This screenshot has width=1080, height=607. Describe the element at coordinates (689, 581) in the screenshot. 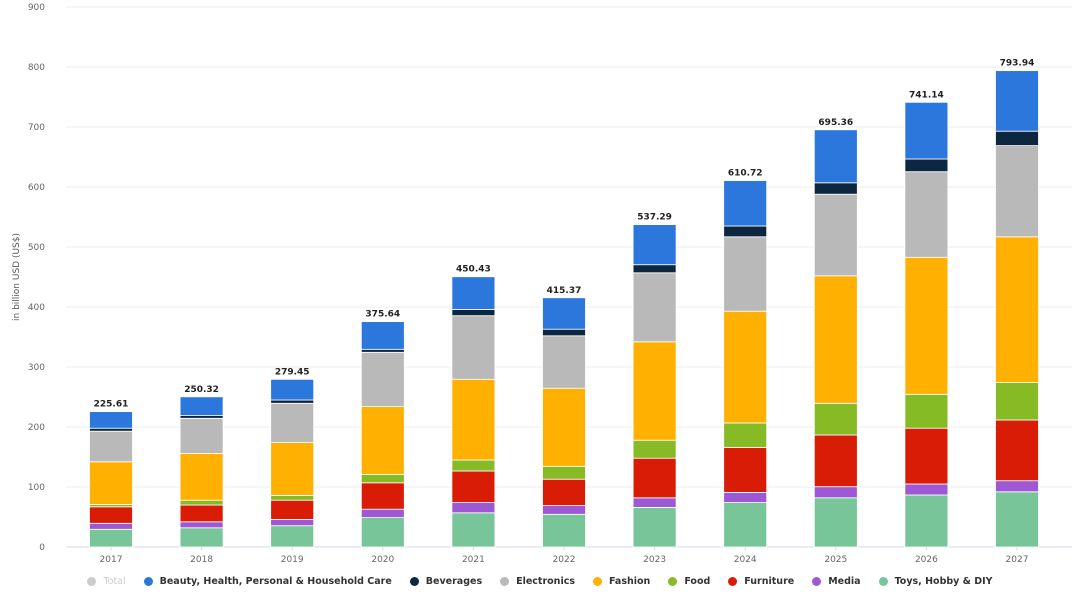

I see `legend-item-food: Food` at that location.